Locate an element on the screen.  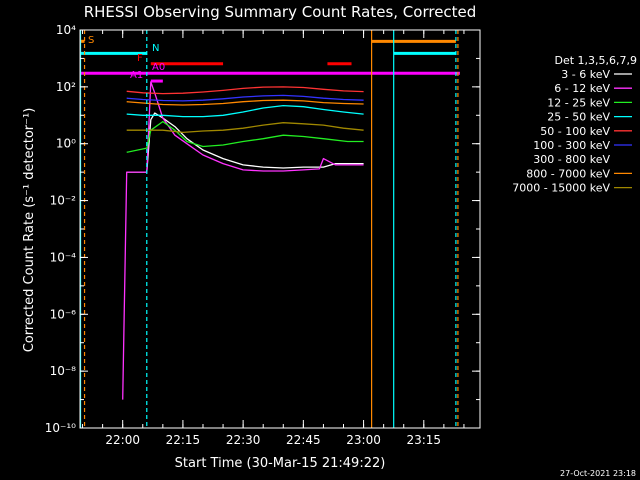
flag-label-n: N is located at coordinates (155, 48).